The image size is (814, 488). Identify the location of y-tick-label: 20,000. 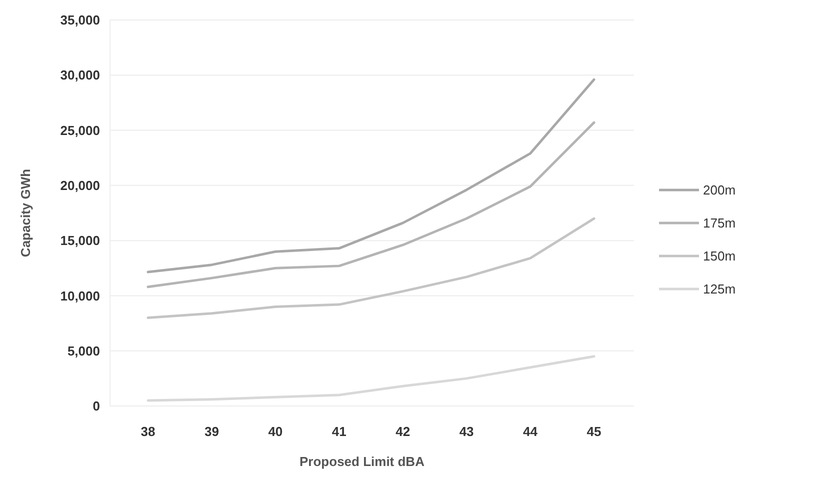
(80, 185).